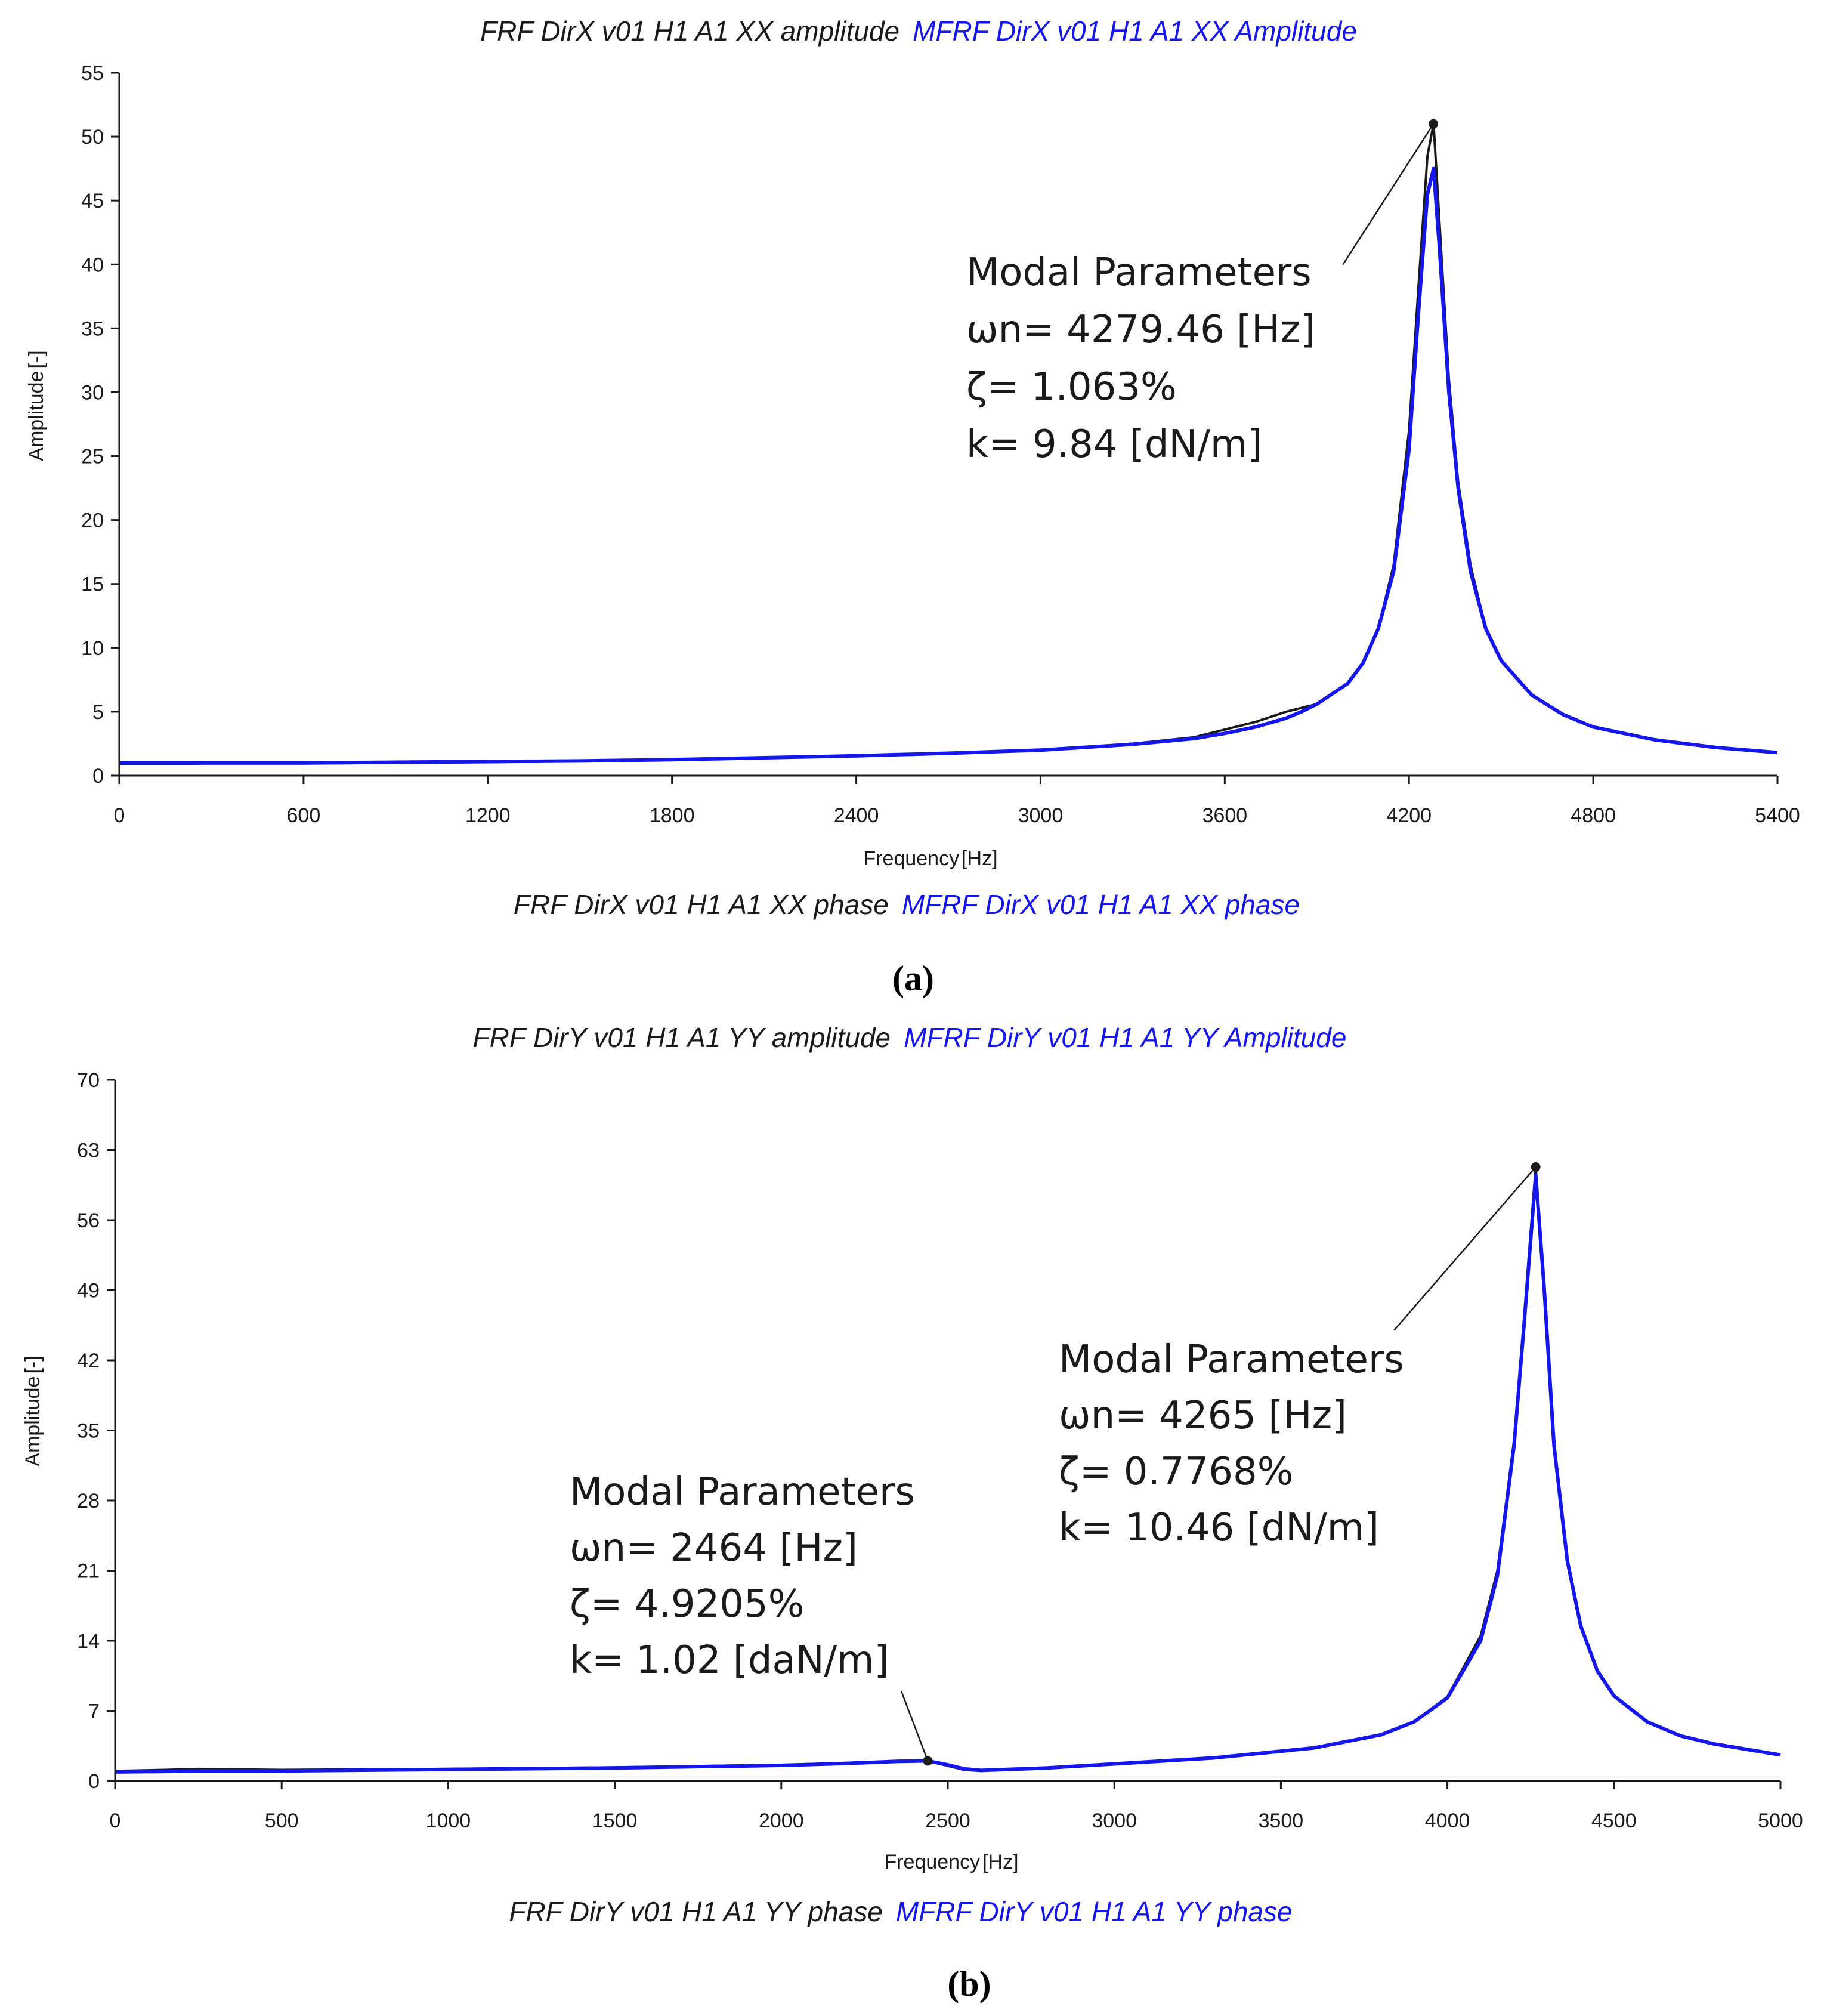 The width and height of the screenshot is (1827, 2016). Describe the element at coordinates (93, 265) in the screenshot. I see `chart-a-y-tick-label: 40` at that location.